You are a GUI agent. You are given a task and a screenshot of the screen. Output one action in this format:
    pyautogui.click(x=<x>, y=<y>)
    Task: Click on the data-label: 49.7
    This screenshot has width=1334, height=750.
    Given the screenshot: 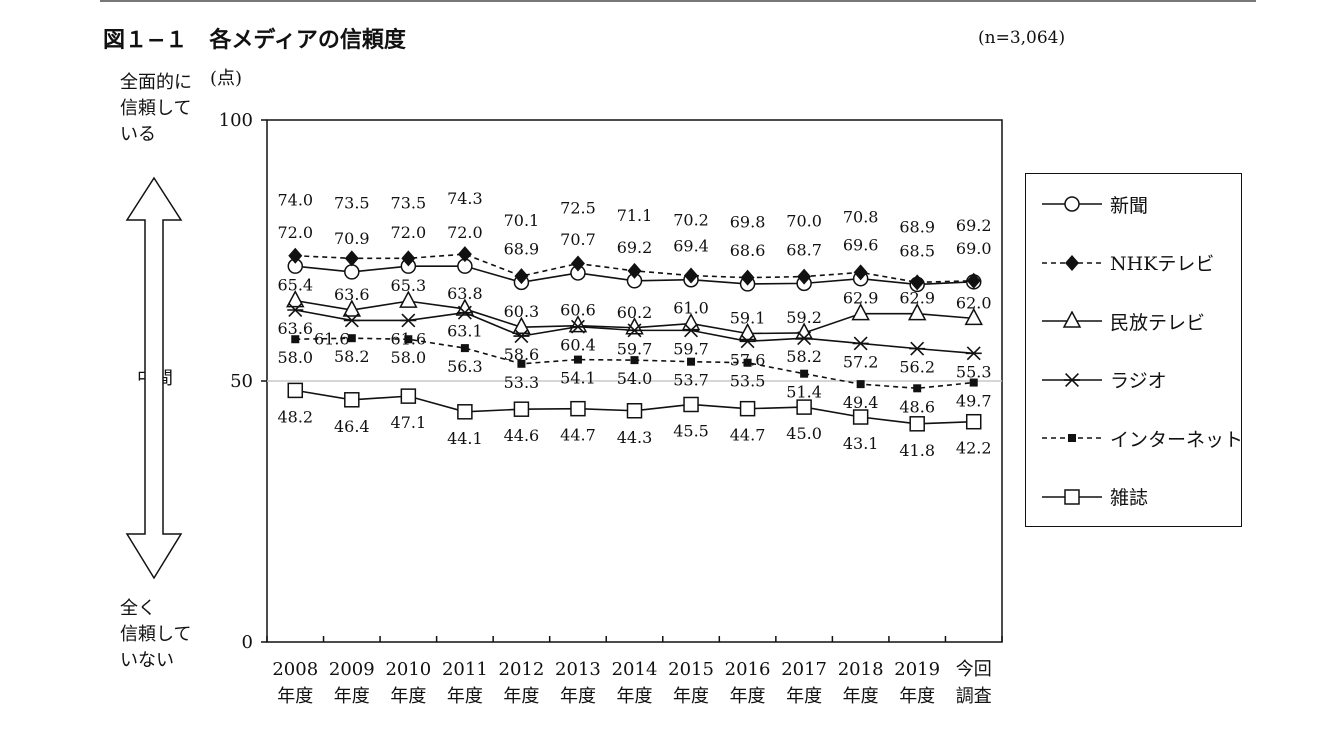 What is the action you would take?
    pyautogui.click(x=974, y=401)
    